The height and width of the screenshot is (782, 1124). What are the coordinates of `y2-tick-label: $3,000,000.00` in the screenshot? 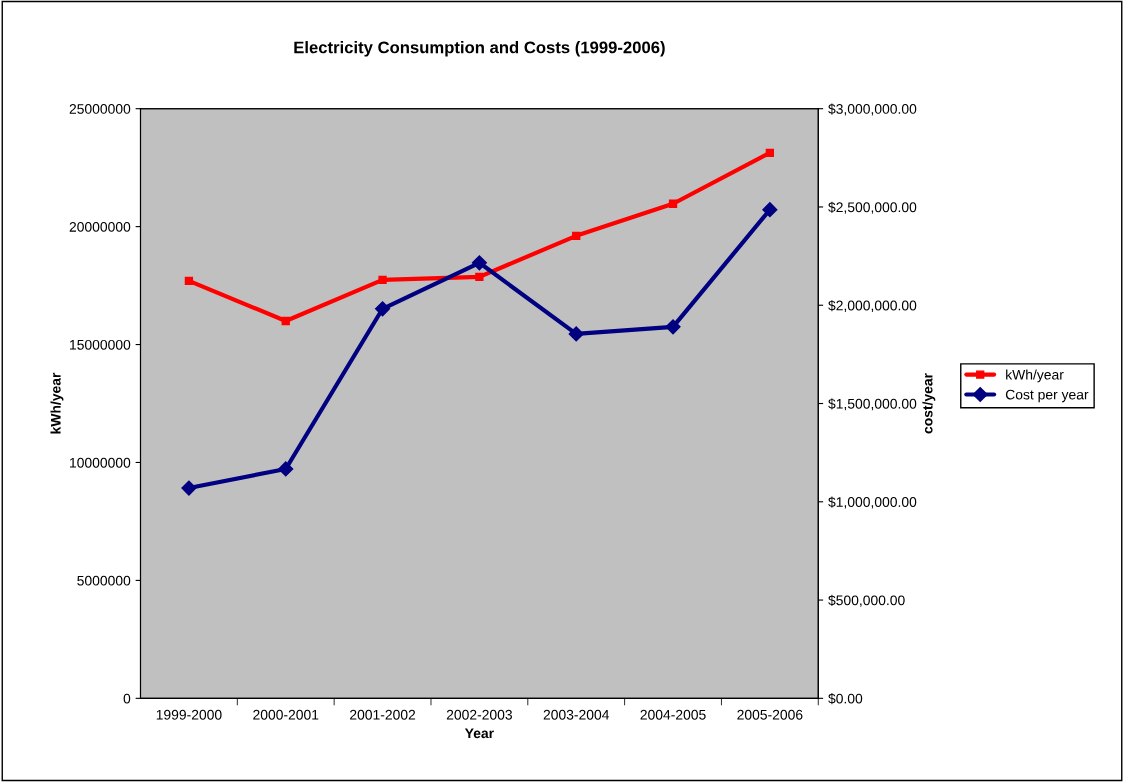 It's located at (872, 109).